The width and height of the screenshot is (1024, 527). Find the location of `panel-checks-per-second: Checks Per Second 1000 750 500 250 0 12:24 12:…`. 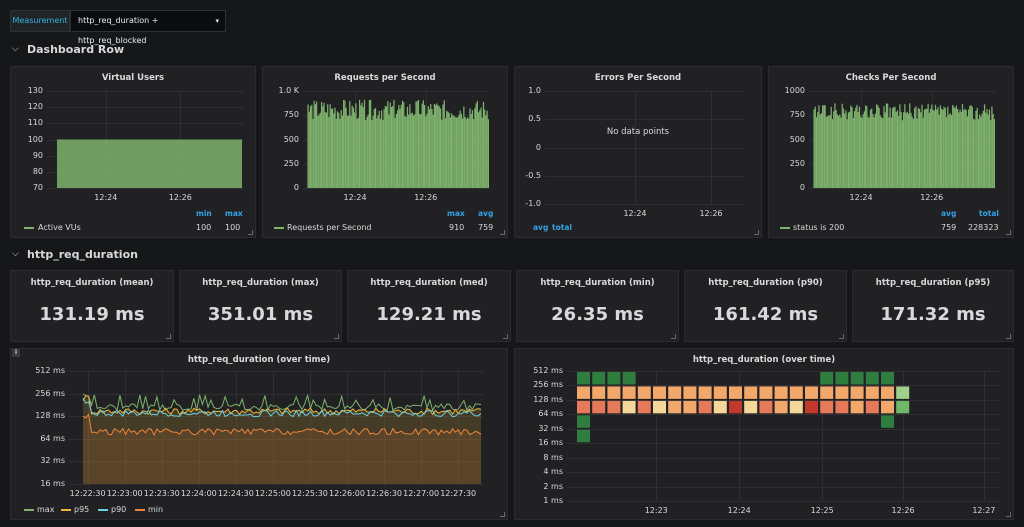

panel-checks-per-second: Checks Per Second 1000 750 500 250 0 12:24 12:… is located at coordinates (891, 152).